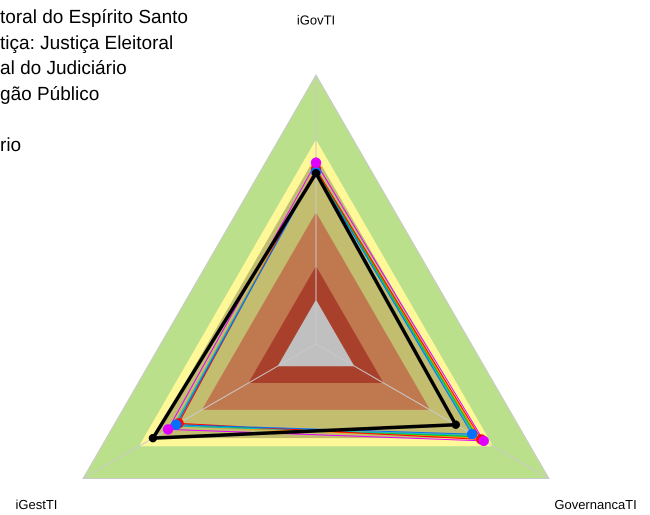 This screenshot has height=515, width=650. I want to click on text: al do Judiciário, so click(63, 69).